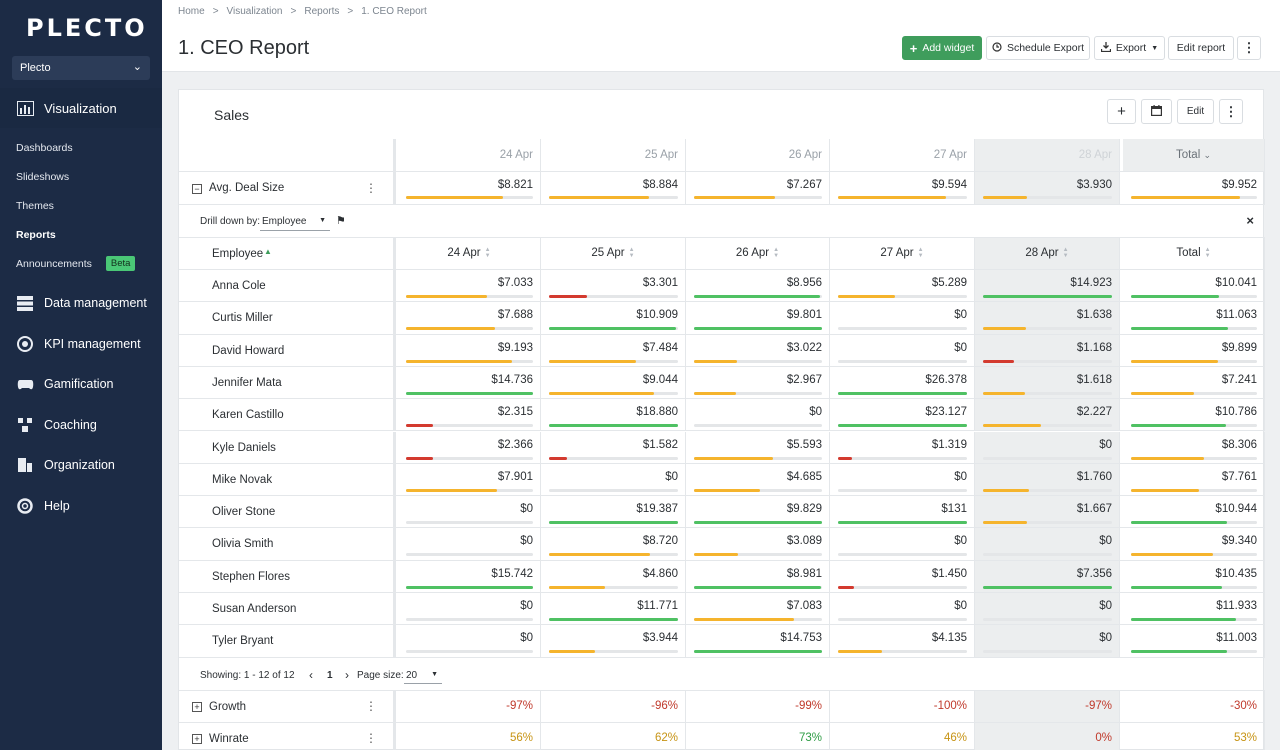  What do you see at coordinates (347, 674) in the screenshot?
I see `next-page-icon: ›` at bounding box center [347, 674].